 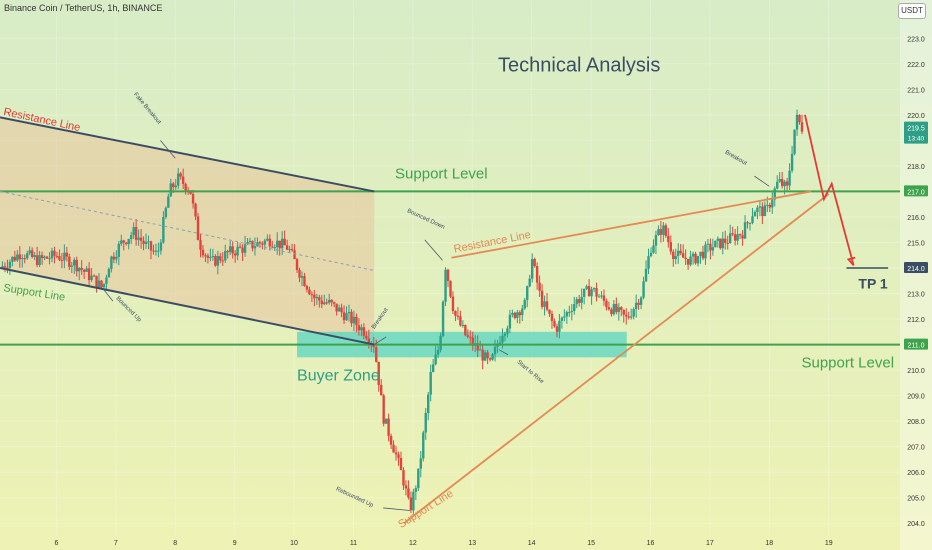 What do you see at coordinates (631, 224) in the screenshot?
I see `rising-resistance-line` at bounding box center [631, 224].